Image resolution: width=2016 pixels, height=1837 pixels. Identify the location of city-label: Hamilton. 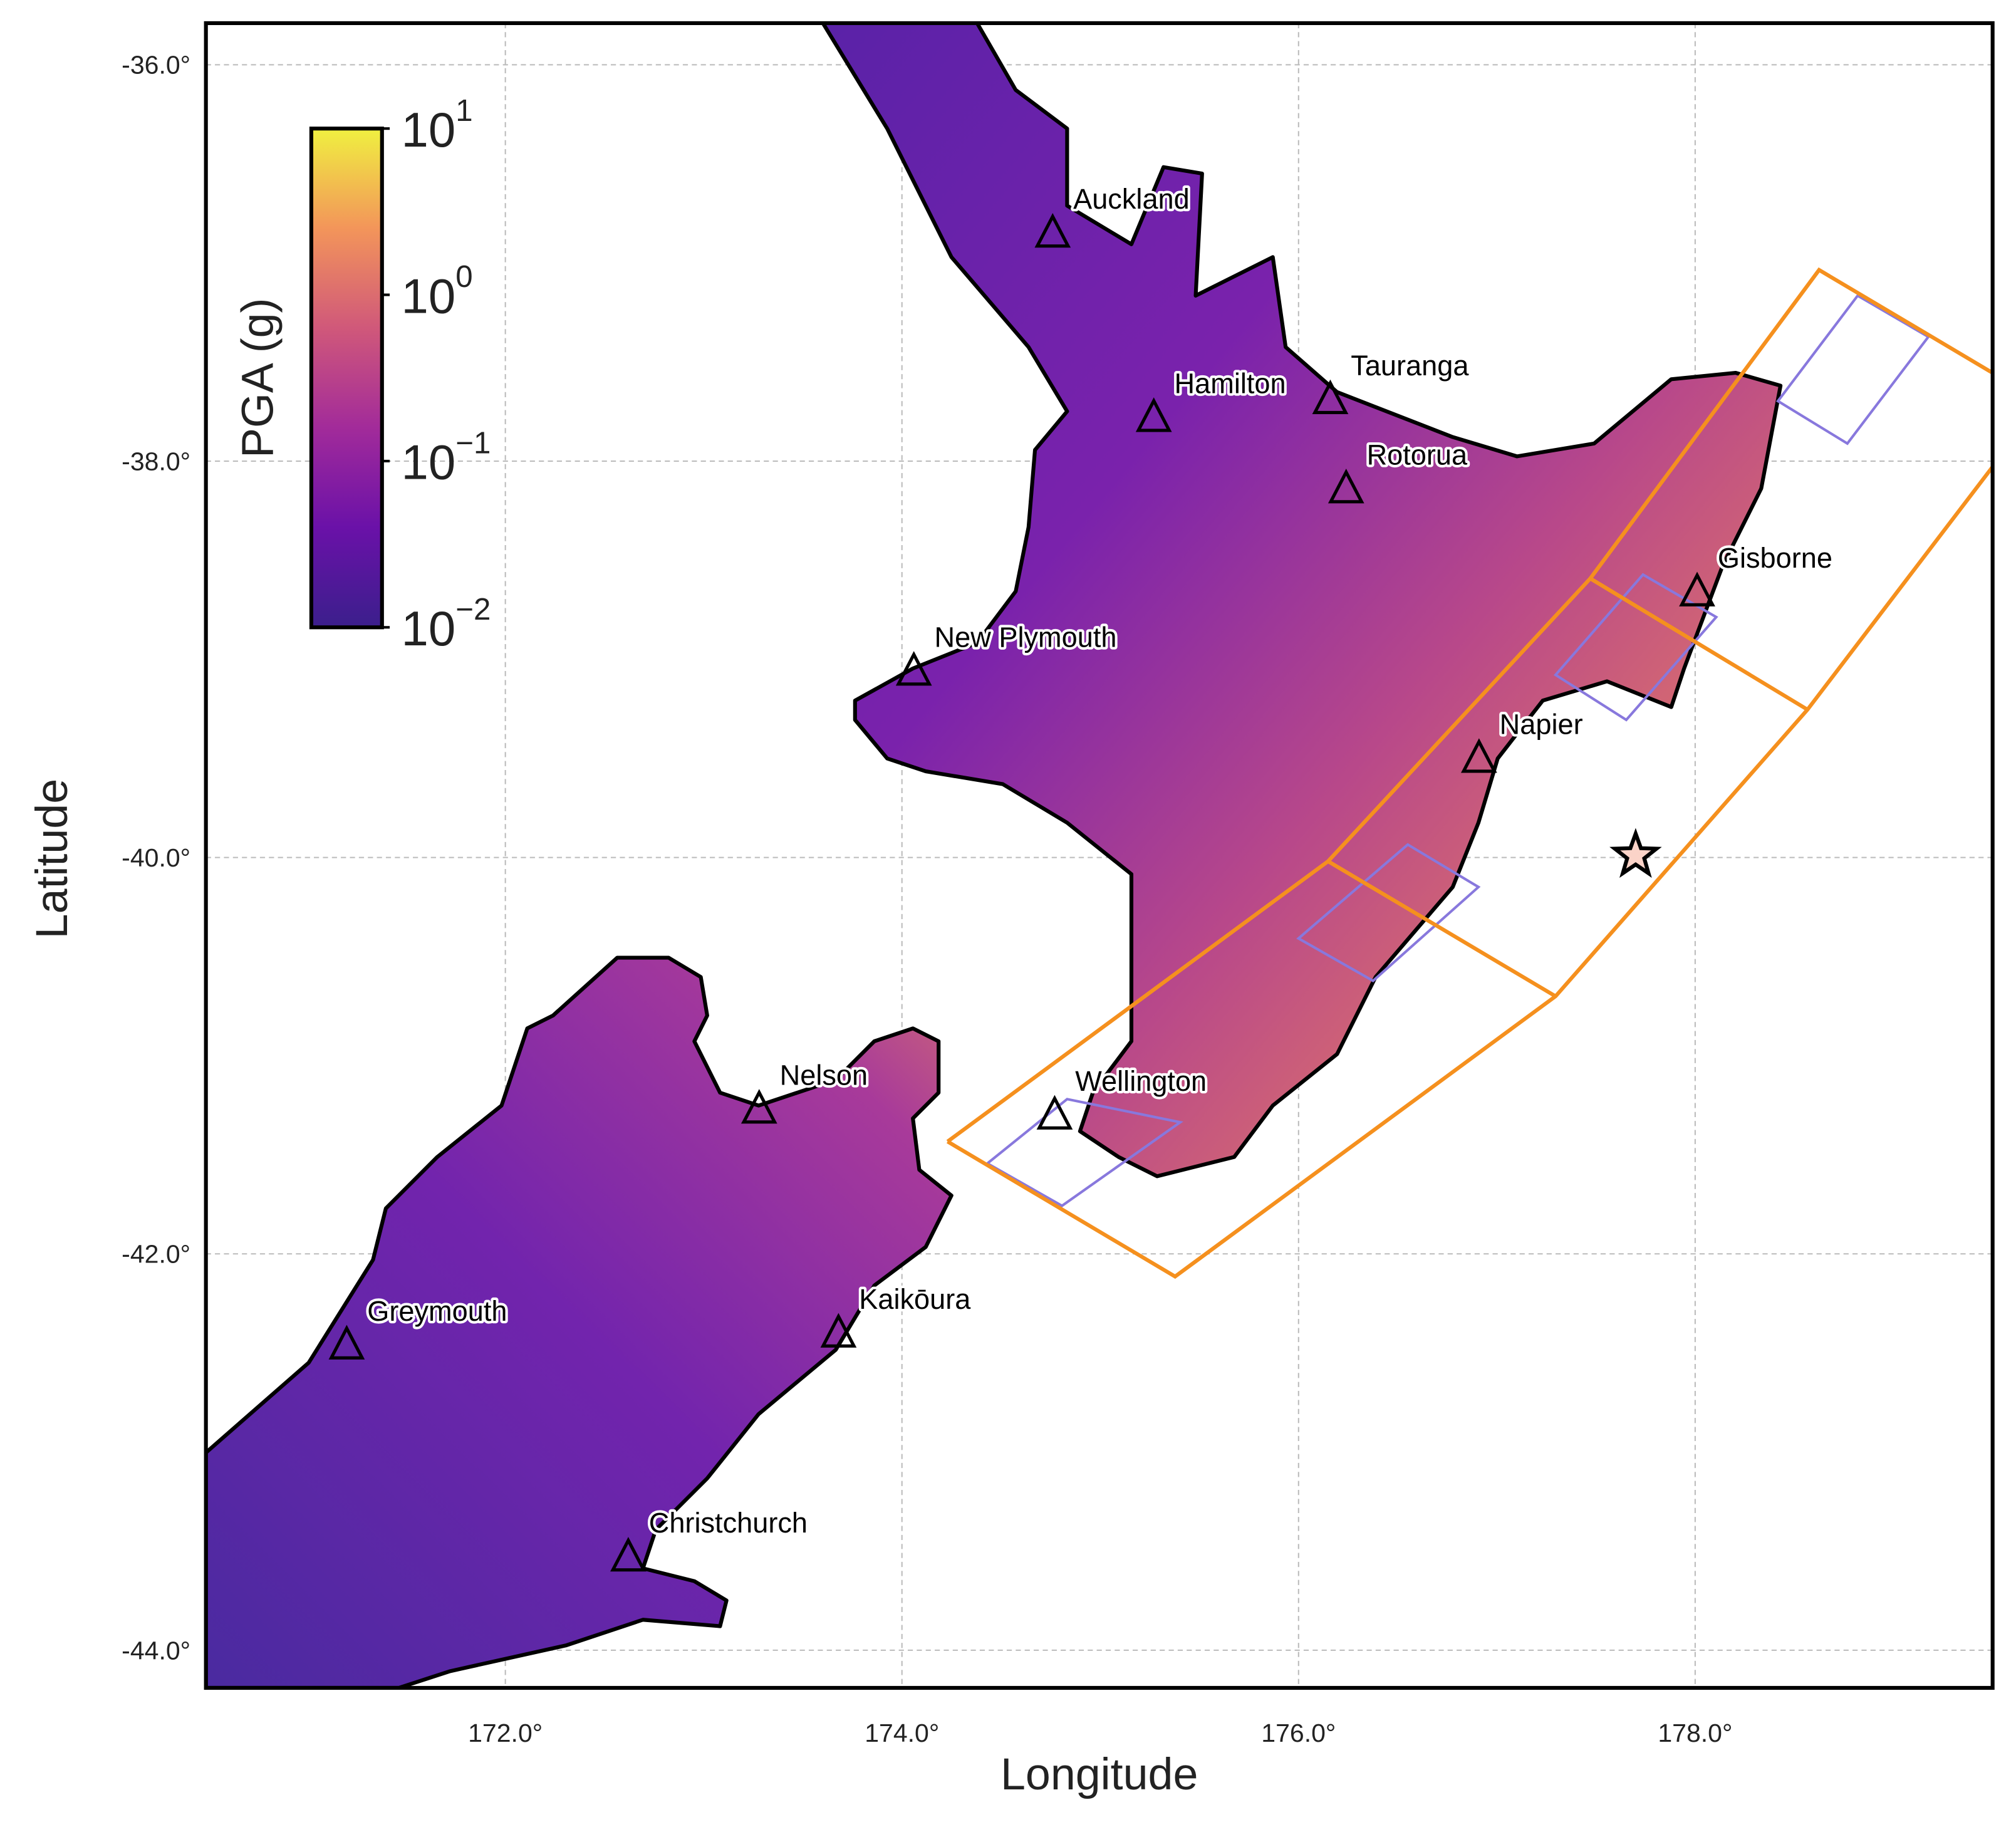
(1231, 383).